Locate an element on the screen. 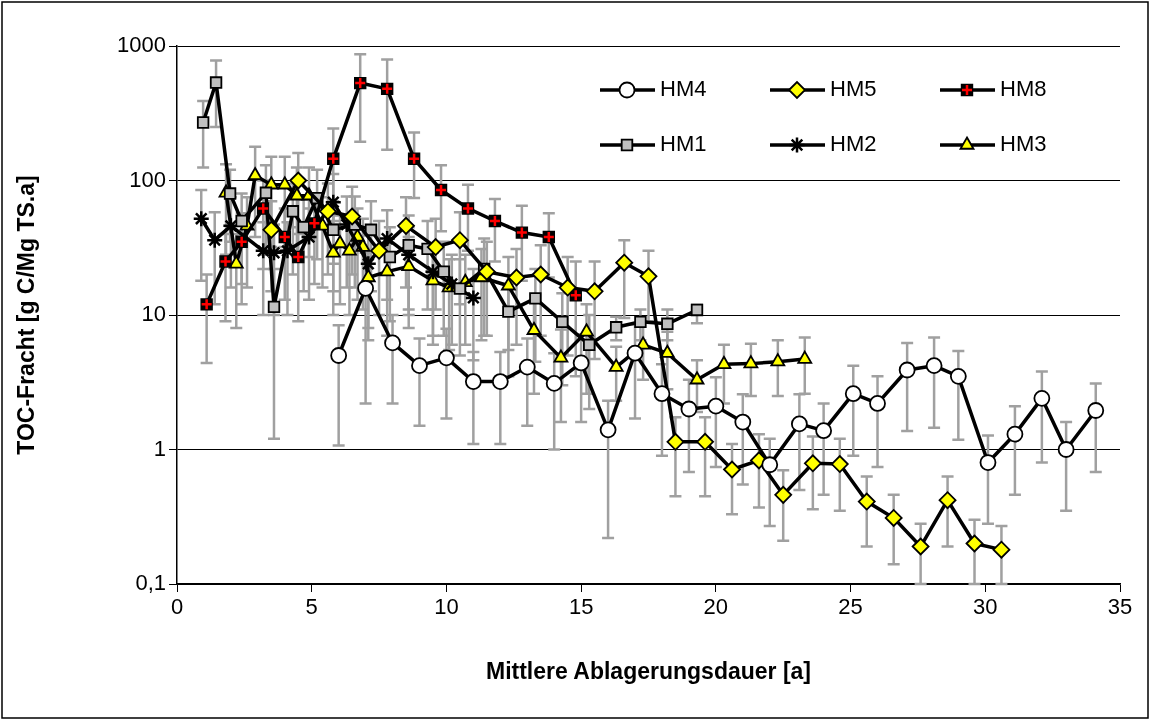 The image size is (1150, 720). x-tick-label: 30 is located at coordinates (985, 607).